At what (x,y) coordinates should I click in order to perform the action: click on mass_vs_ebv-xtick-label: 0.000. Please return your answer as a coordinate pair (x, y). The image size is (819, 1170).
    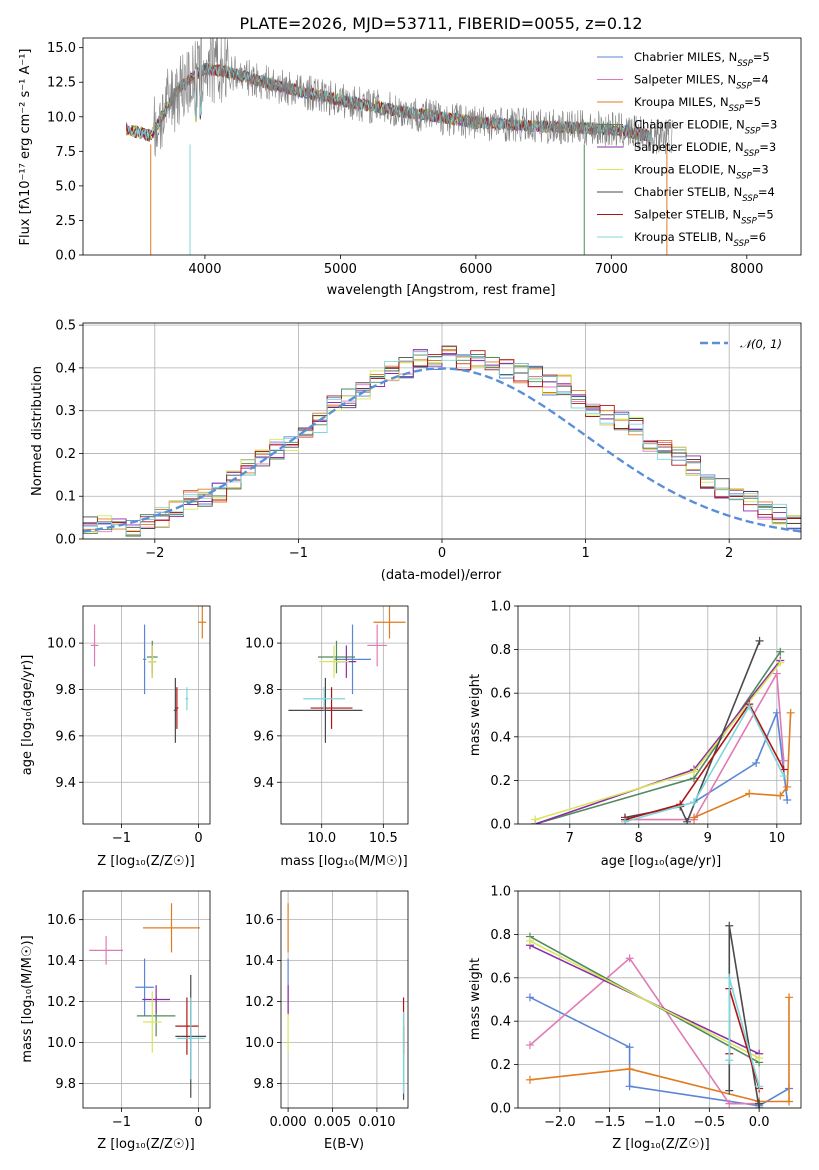
    Looking at the image, I should click on (287, 1122).